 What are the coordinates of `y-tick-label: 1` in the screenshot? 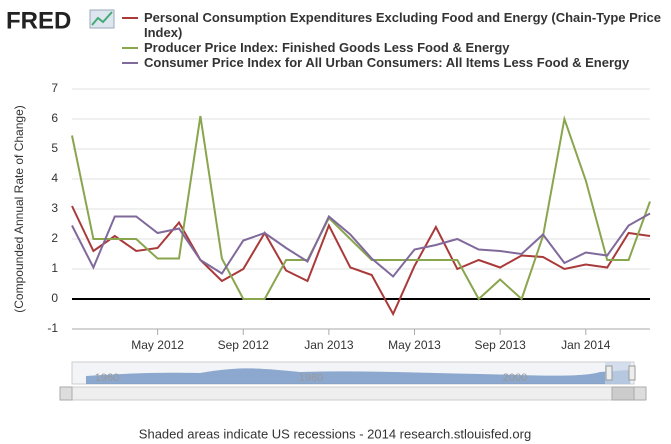 It's located at (54, 268).